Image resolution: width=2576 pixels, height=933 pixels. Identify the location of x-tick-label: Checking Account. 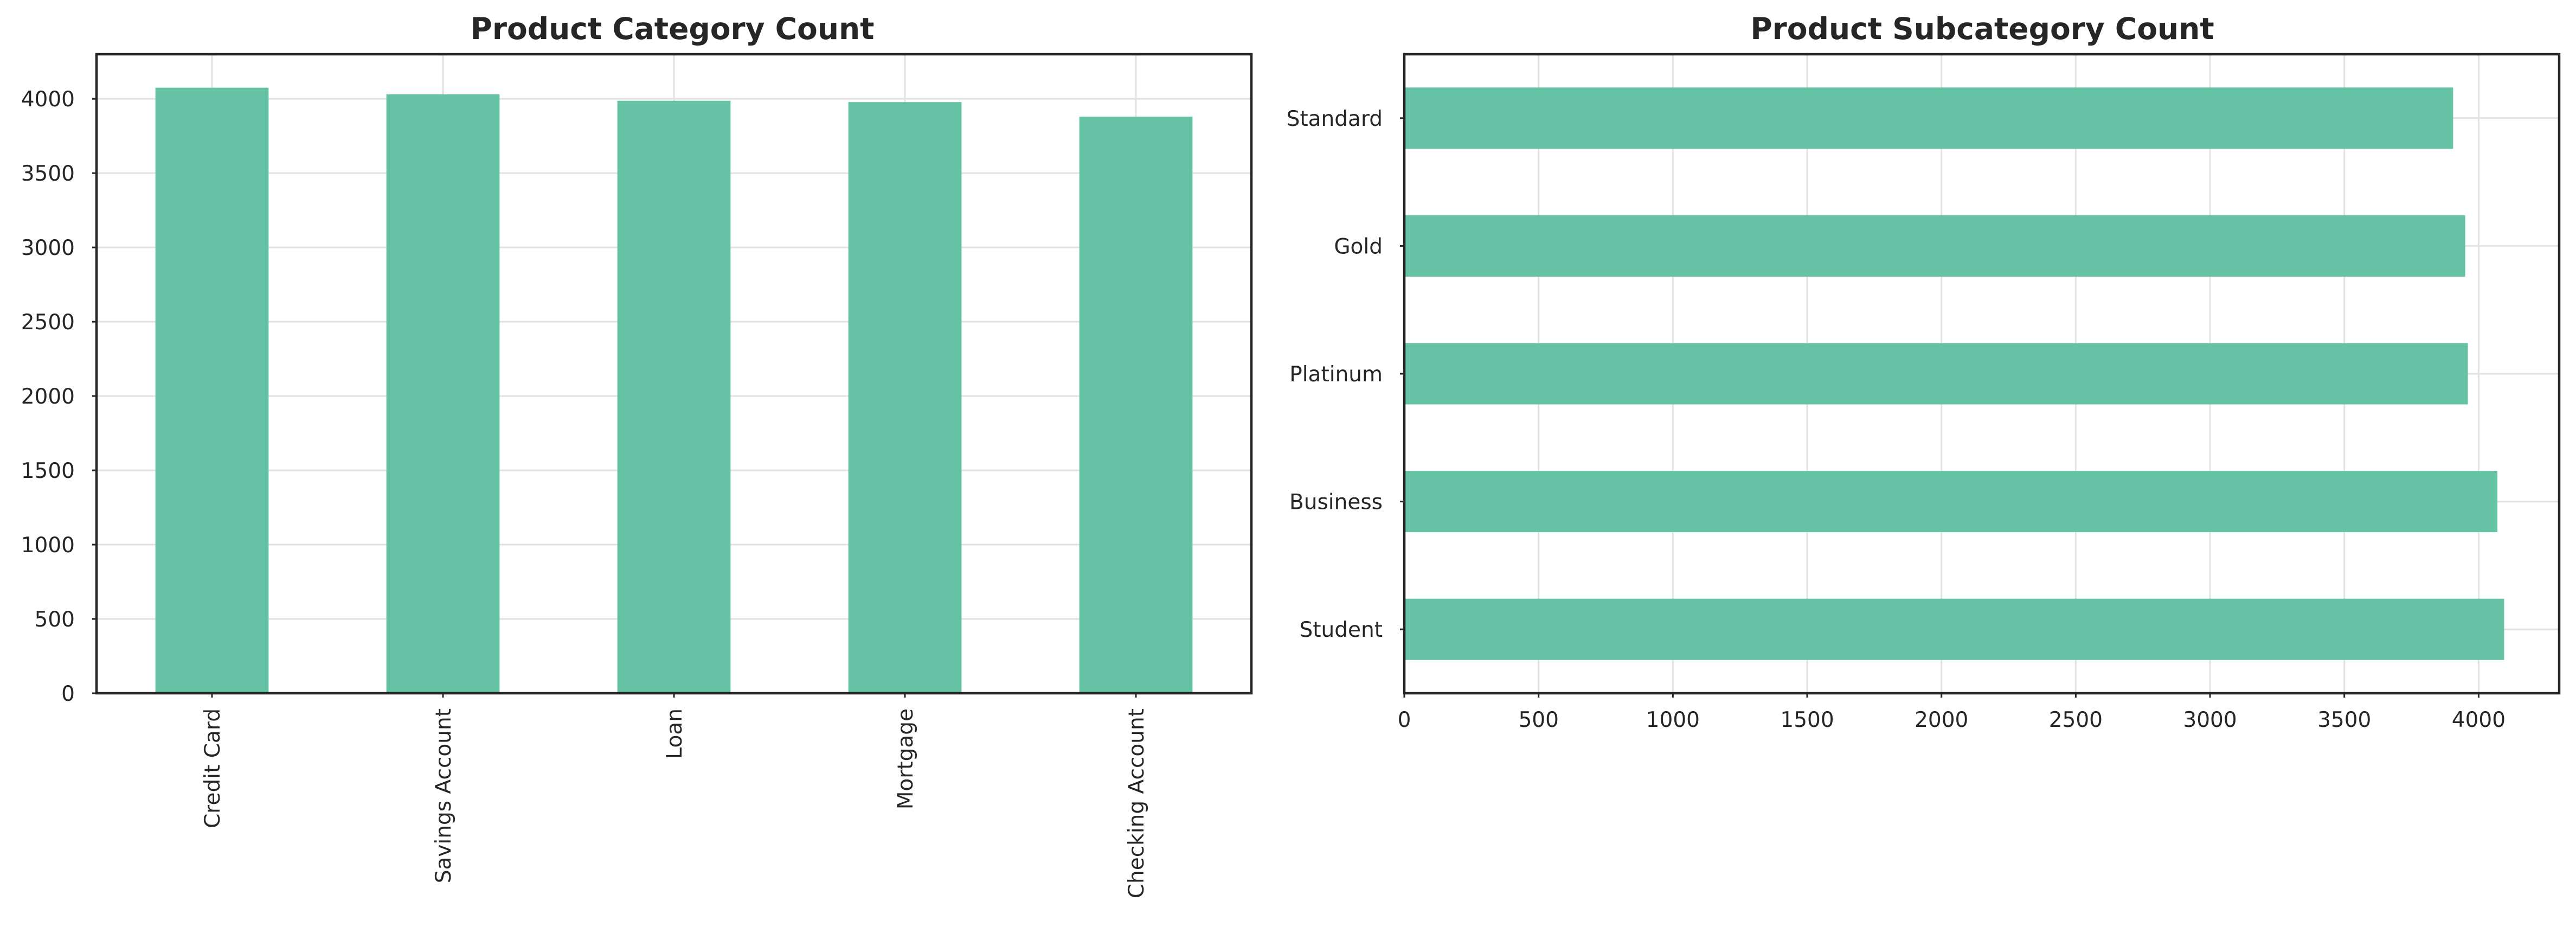
(1137, 803).